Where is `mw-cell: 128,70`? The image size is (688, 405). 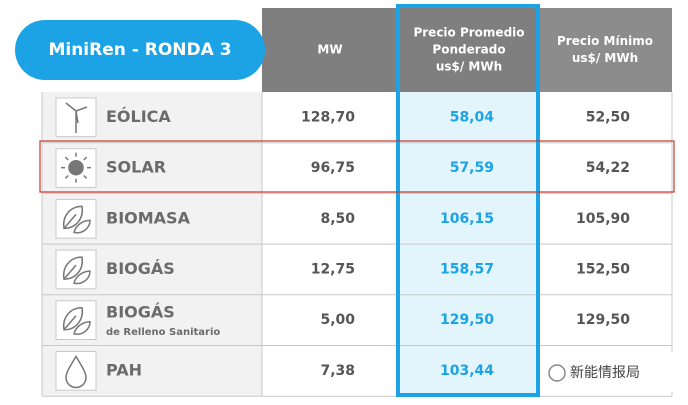 mw-cell: 128,70 is located at coordinates (328, 117).